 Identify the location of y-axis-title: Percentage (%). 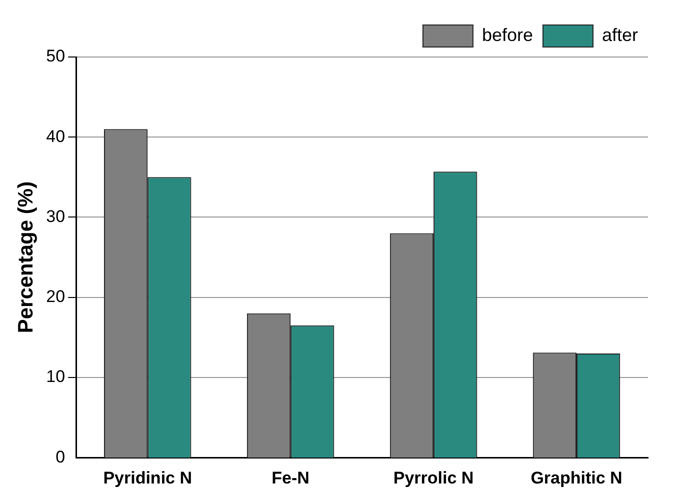
(26, 257).